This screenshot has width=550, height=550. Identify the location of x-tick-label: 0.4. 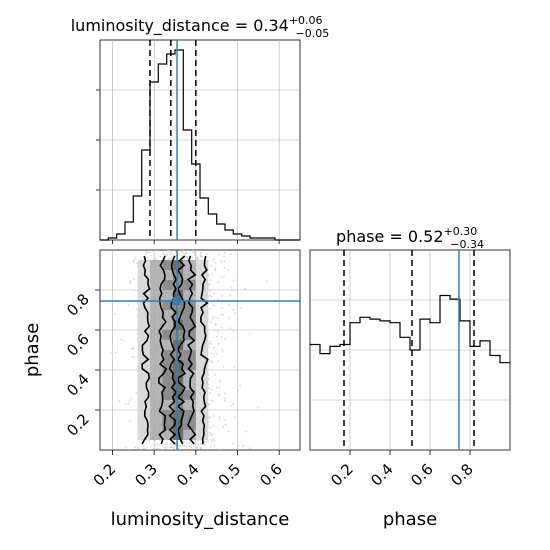
(382, 475).